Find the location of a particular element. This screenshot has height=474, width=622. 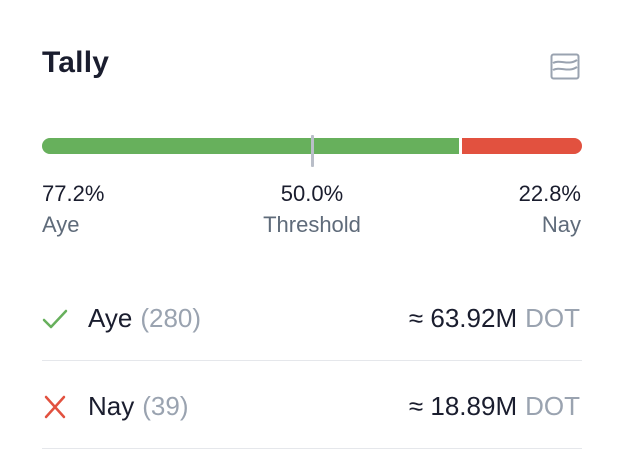

chart-area-icon is located at coordinates (565, 66).